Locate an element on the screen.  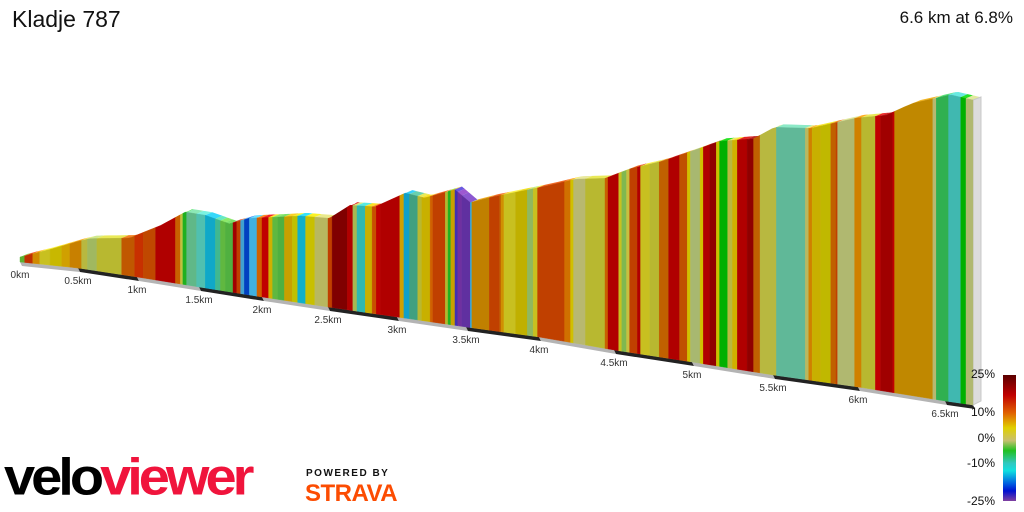
legend-label-10: 10% is located at coordinates (982, 412).